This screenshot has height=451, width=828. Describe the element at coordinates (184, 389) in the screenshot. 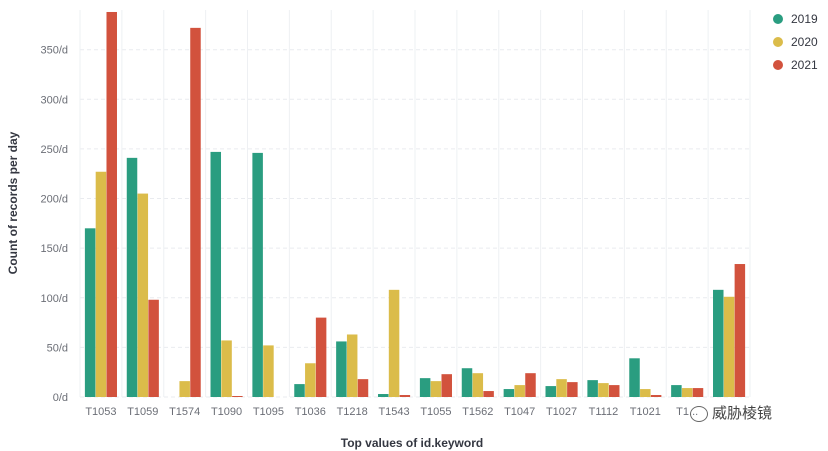

I see `bar-2020-T1574` at that location.